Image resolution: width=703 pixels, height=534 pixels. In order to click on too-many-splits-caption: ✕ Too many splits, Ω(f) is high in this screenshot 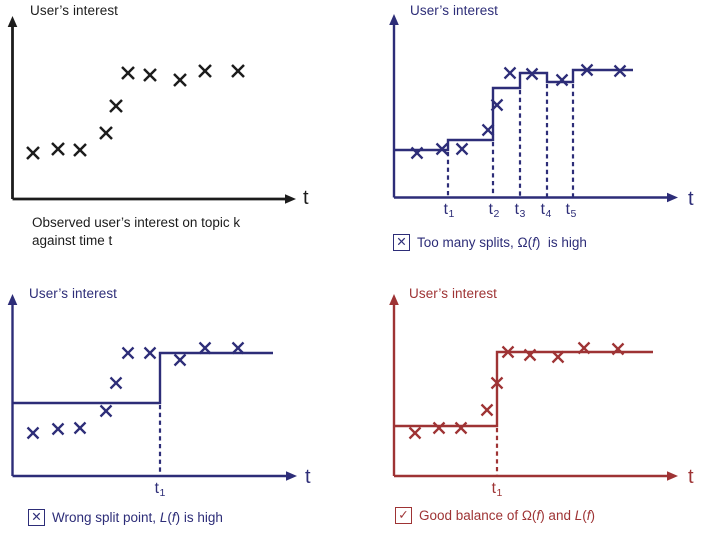, I will do `click(490, 242)`.